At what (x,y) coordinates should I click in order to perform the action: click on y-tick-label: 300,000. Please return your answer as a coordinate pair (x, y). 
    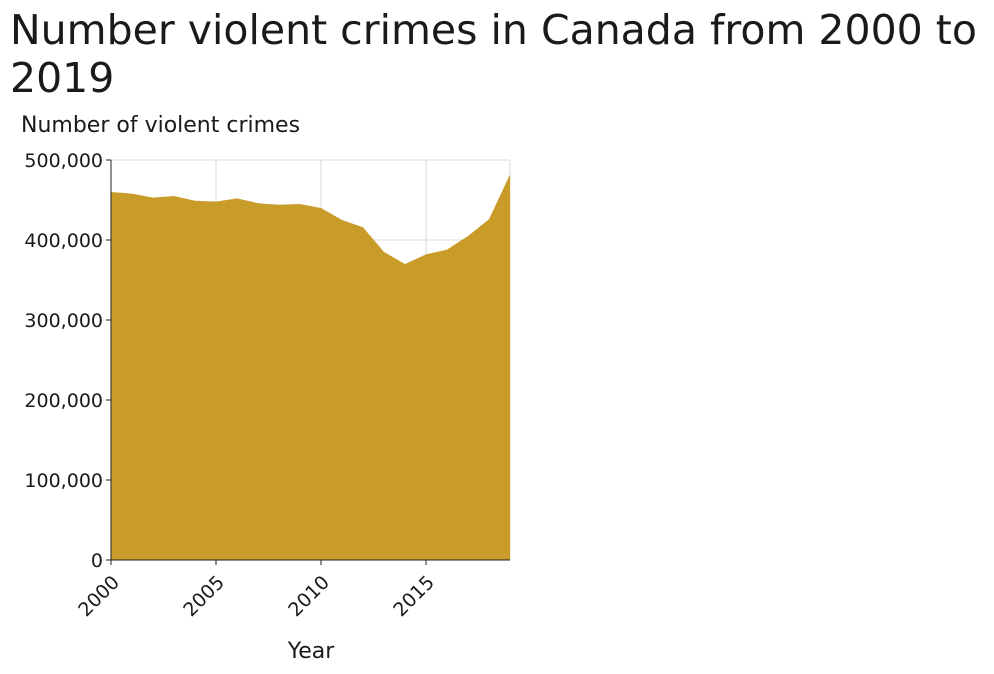
    Looking at the image, I should click on (63, 321).